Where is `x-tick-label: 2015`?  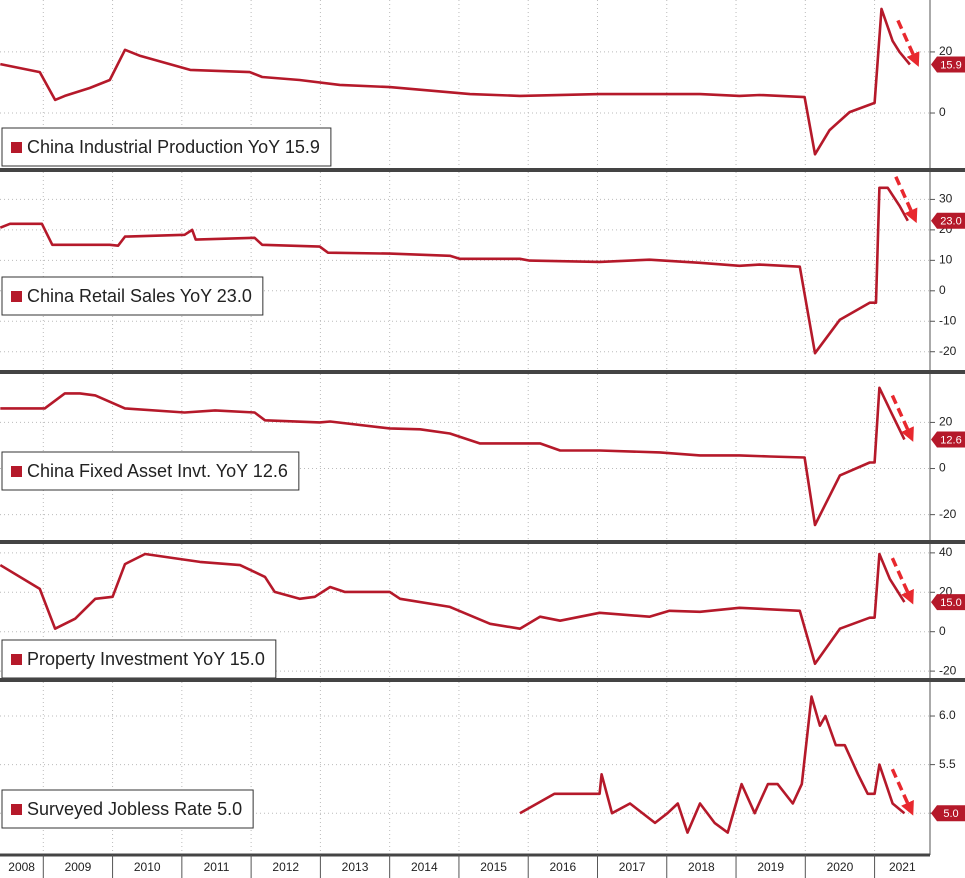
x-tick-label: 2015 is located at coordinates (493, 867).